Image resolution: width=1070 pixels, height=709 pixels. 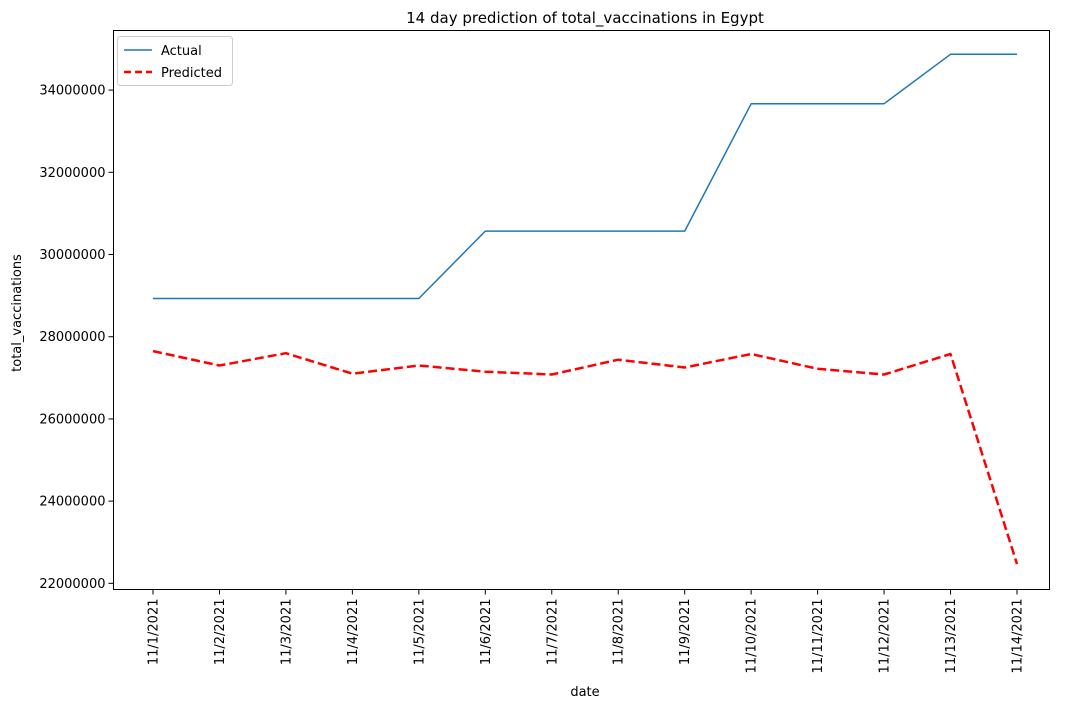 I want to click on y-tick-label: 28000000, so click(x=72, y=337).